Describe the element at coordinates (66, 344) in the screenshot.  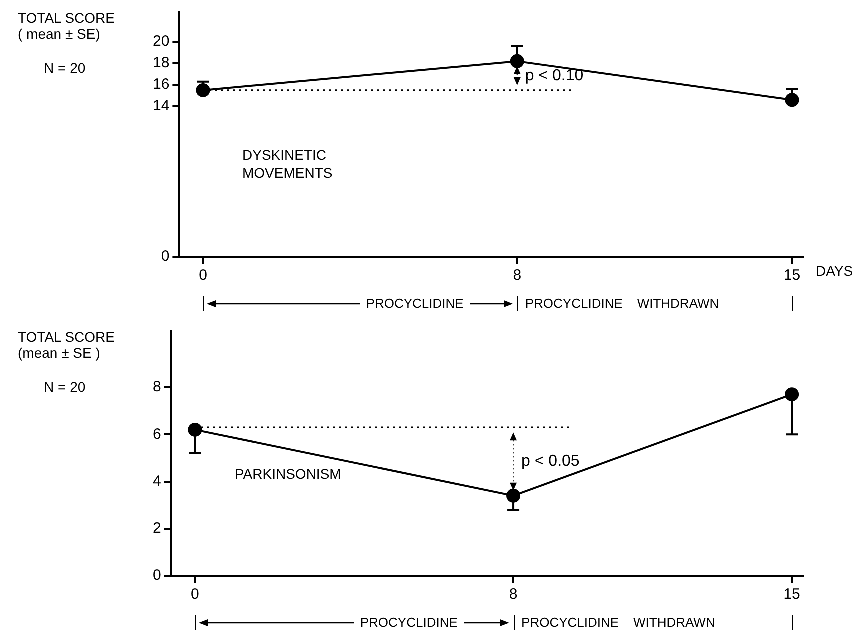
I see `y-axis-title: TOTAL SCORE (mean ± SE )` at that location.